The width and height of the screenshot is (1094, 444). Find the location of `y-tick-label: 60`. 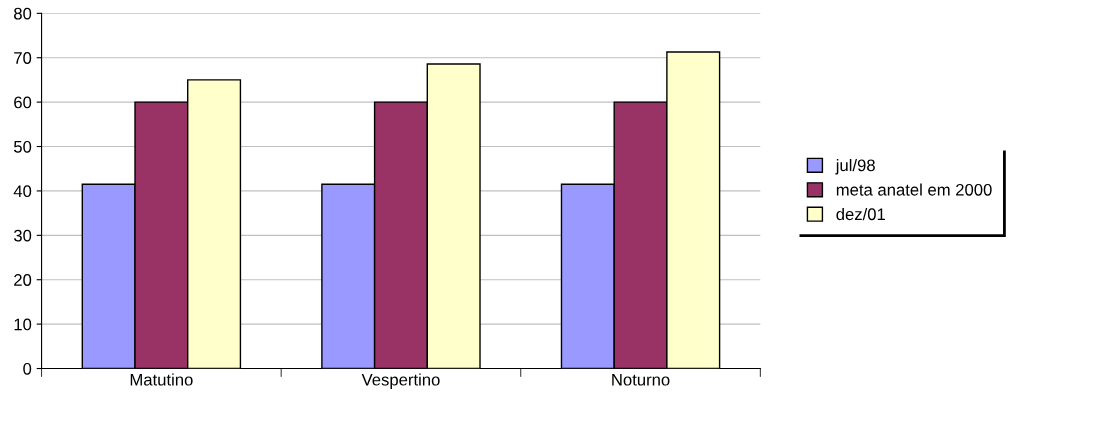

y-tick-label: 60 is located at coordinates (23, 102).